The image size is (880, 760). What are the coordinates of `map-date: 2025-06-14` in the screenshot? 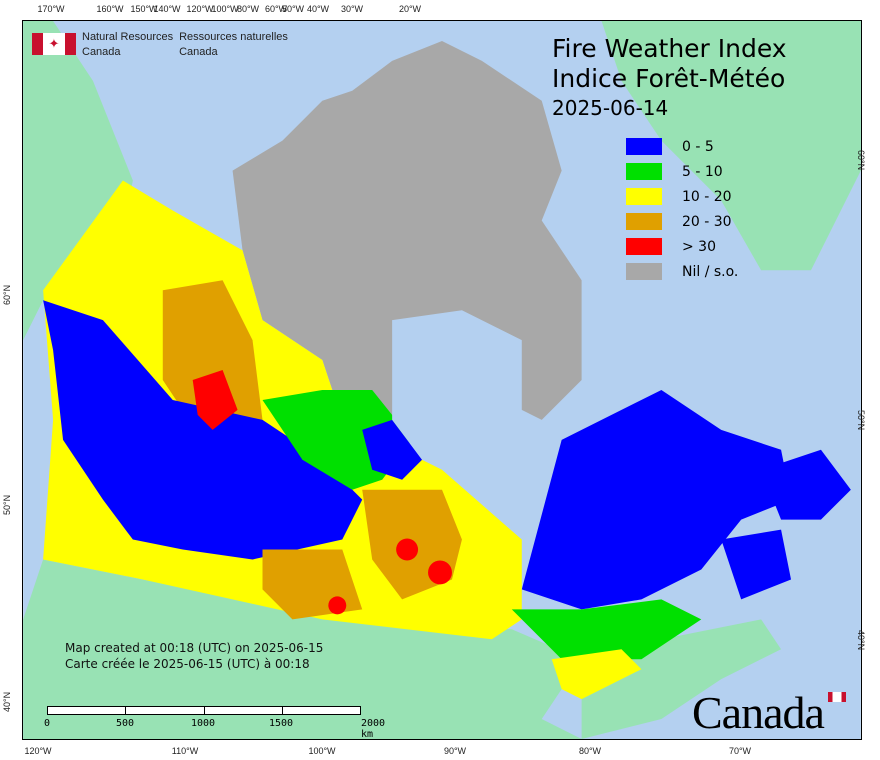 It's located at (610, 108).